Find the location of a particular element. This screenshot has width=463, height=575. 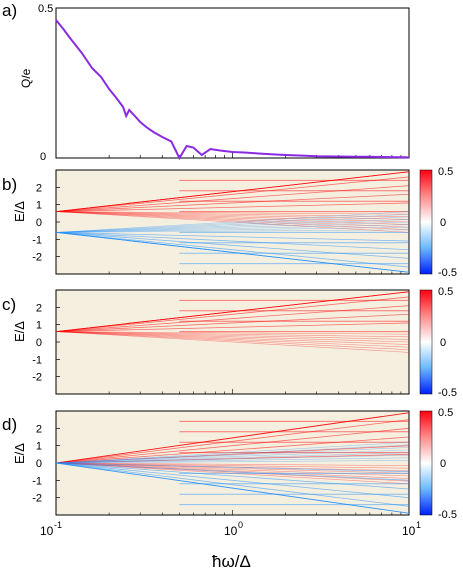

panel-a-ytick-bottom: 0 is located at coordinates (43, 157).